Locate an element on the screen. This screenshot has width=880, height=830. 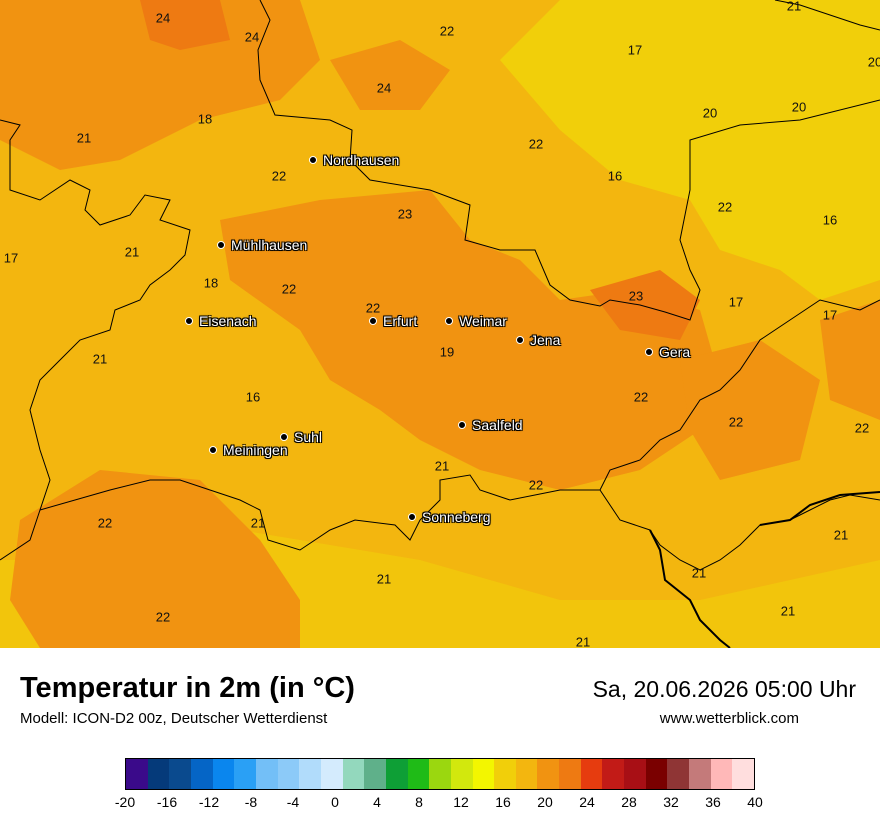
city-marker: Gera is located at coordinates (667, 352).